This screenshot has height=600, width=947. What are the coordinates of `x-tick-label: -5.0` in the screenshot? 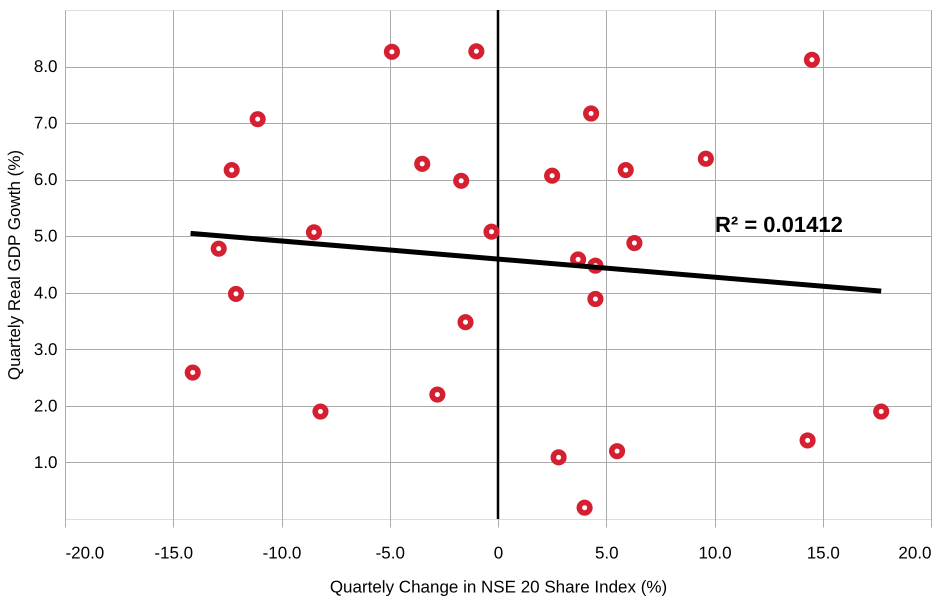 It's located at (390, 553).